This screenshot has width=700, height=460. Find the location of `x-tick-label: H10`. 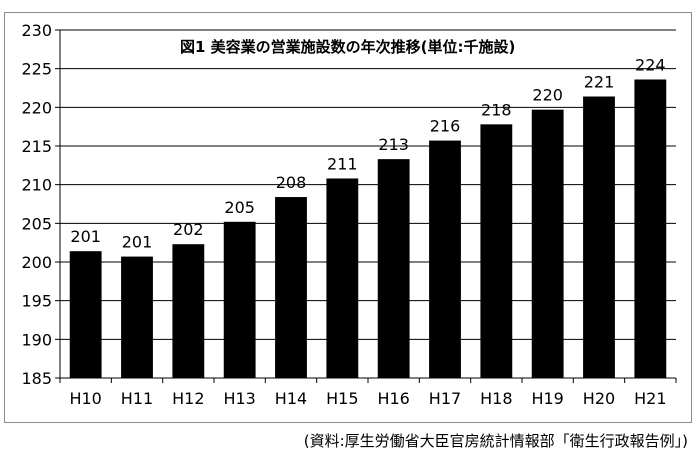

x-tick-label: H10 is located at coordinates (85, 398).